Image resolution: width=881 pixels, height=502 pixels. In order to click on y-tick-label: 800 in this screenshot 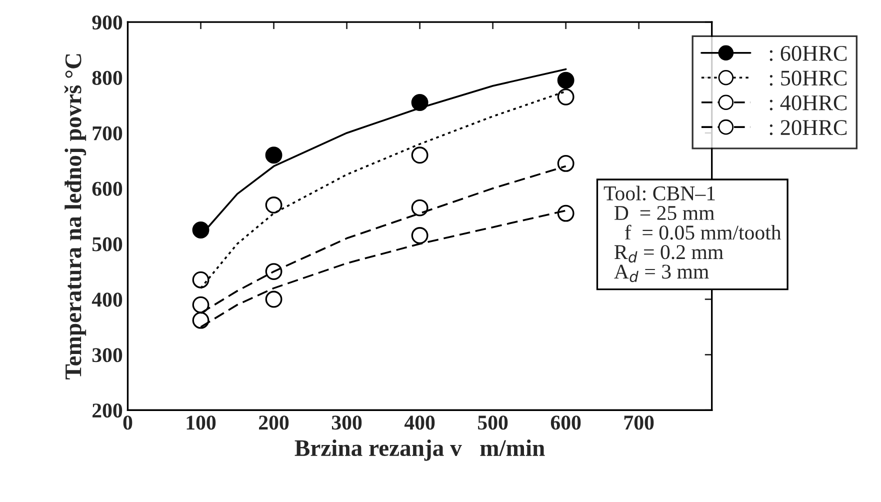, I will do `click(107, 77)`.